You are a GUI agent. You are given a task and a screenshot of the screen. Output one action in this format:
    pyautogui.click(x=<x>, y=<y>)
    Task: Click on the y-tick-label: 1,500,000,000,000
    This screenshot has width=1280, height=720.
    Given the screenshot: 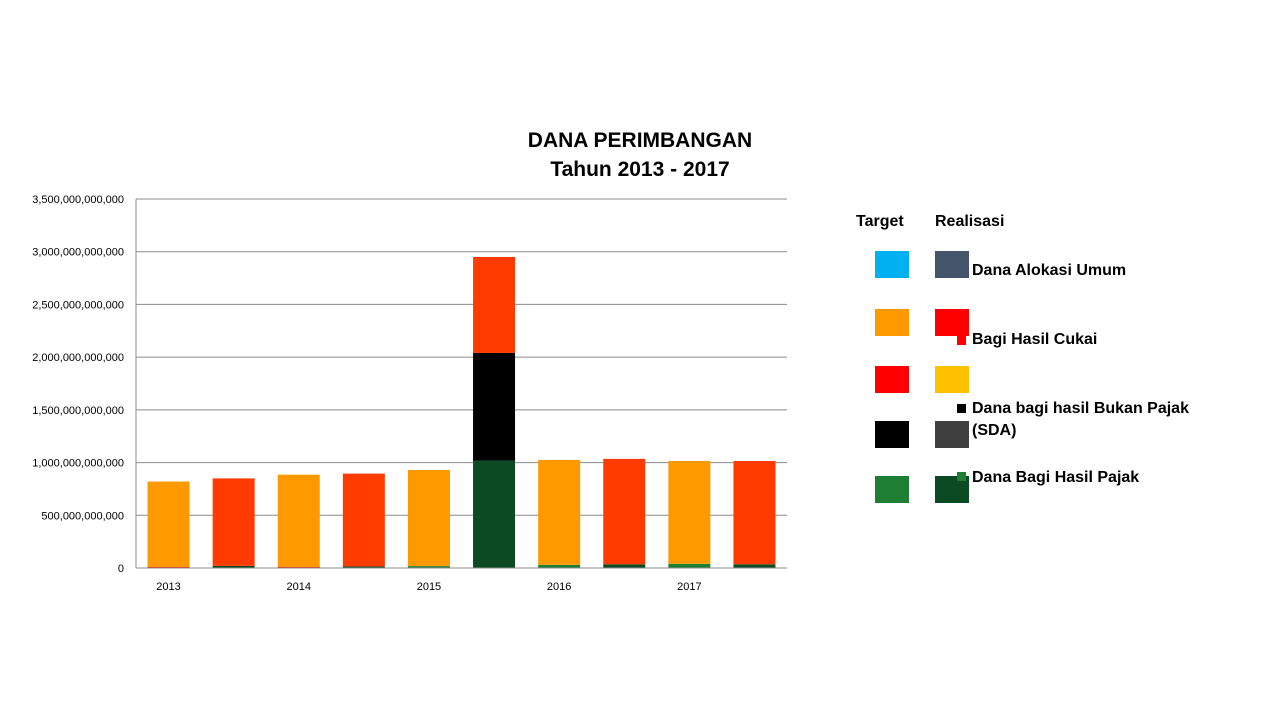 What is the action you would take?
    pyautogui.click(x=78, y=411)
    